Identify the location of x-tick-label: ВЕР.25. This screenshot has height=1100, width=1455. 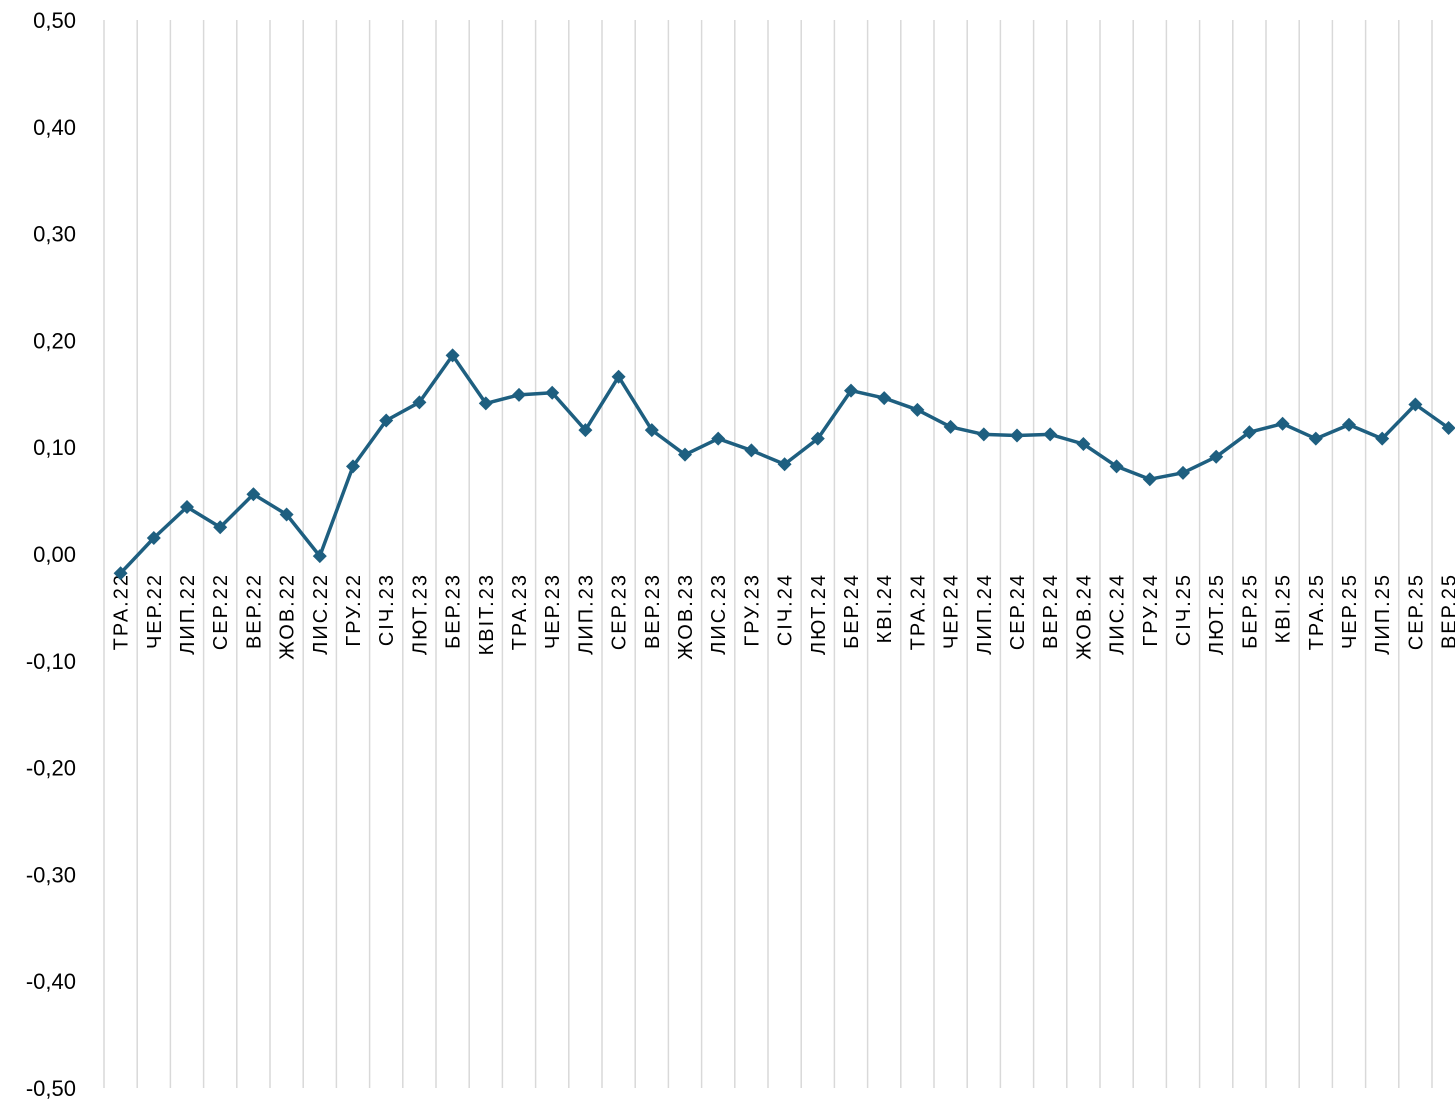
(1447, 611).